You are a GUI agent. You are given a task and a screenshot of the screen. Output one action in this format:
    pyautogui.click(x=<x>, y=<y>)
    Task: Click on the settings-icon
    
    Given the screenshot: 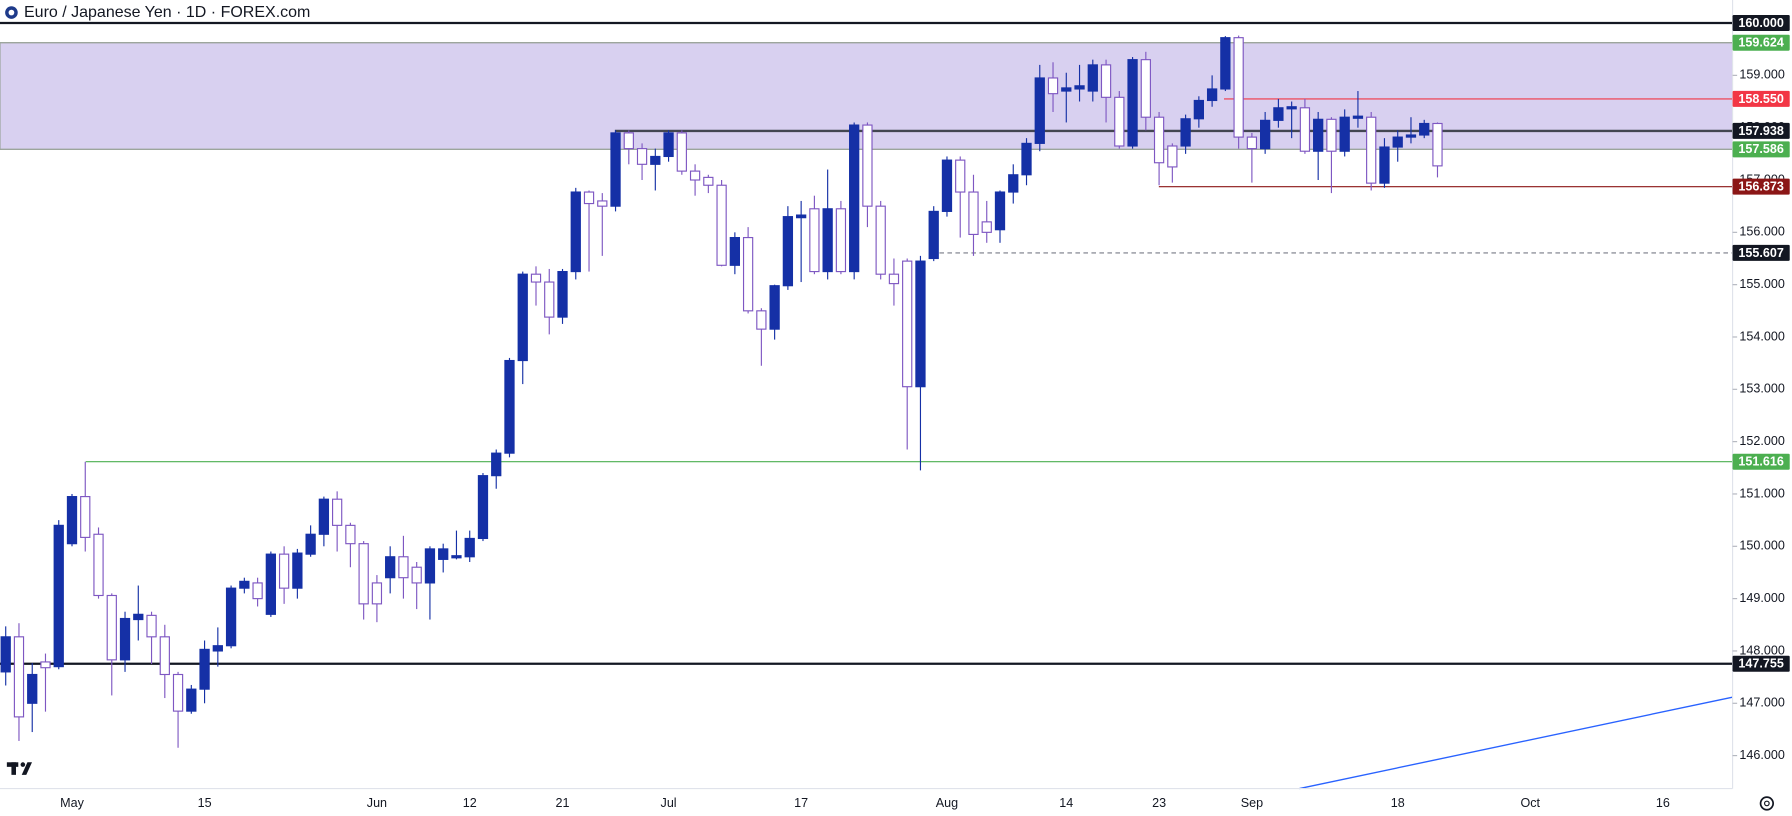 What is the action you would take?
    pyautogui.click(x=1766, y=803)
    